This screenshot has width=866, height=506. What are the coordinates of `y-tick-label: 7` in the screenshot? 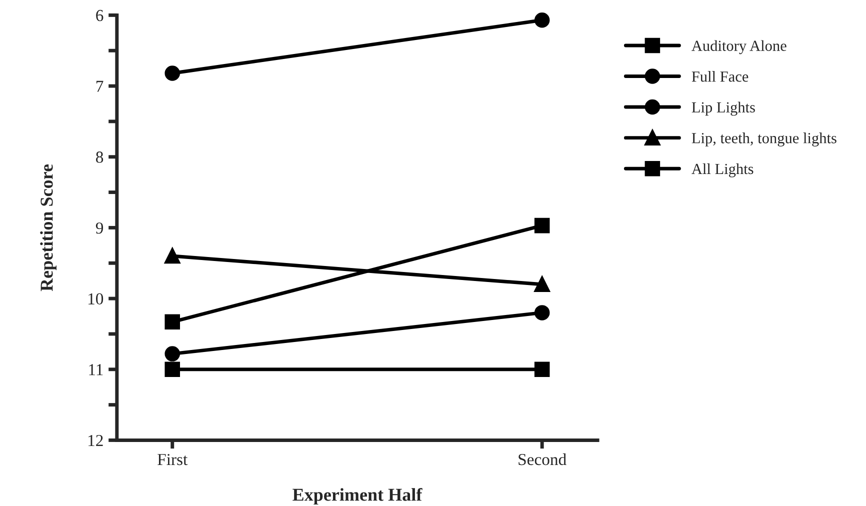 It's located at (100, 86).